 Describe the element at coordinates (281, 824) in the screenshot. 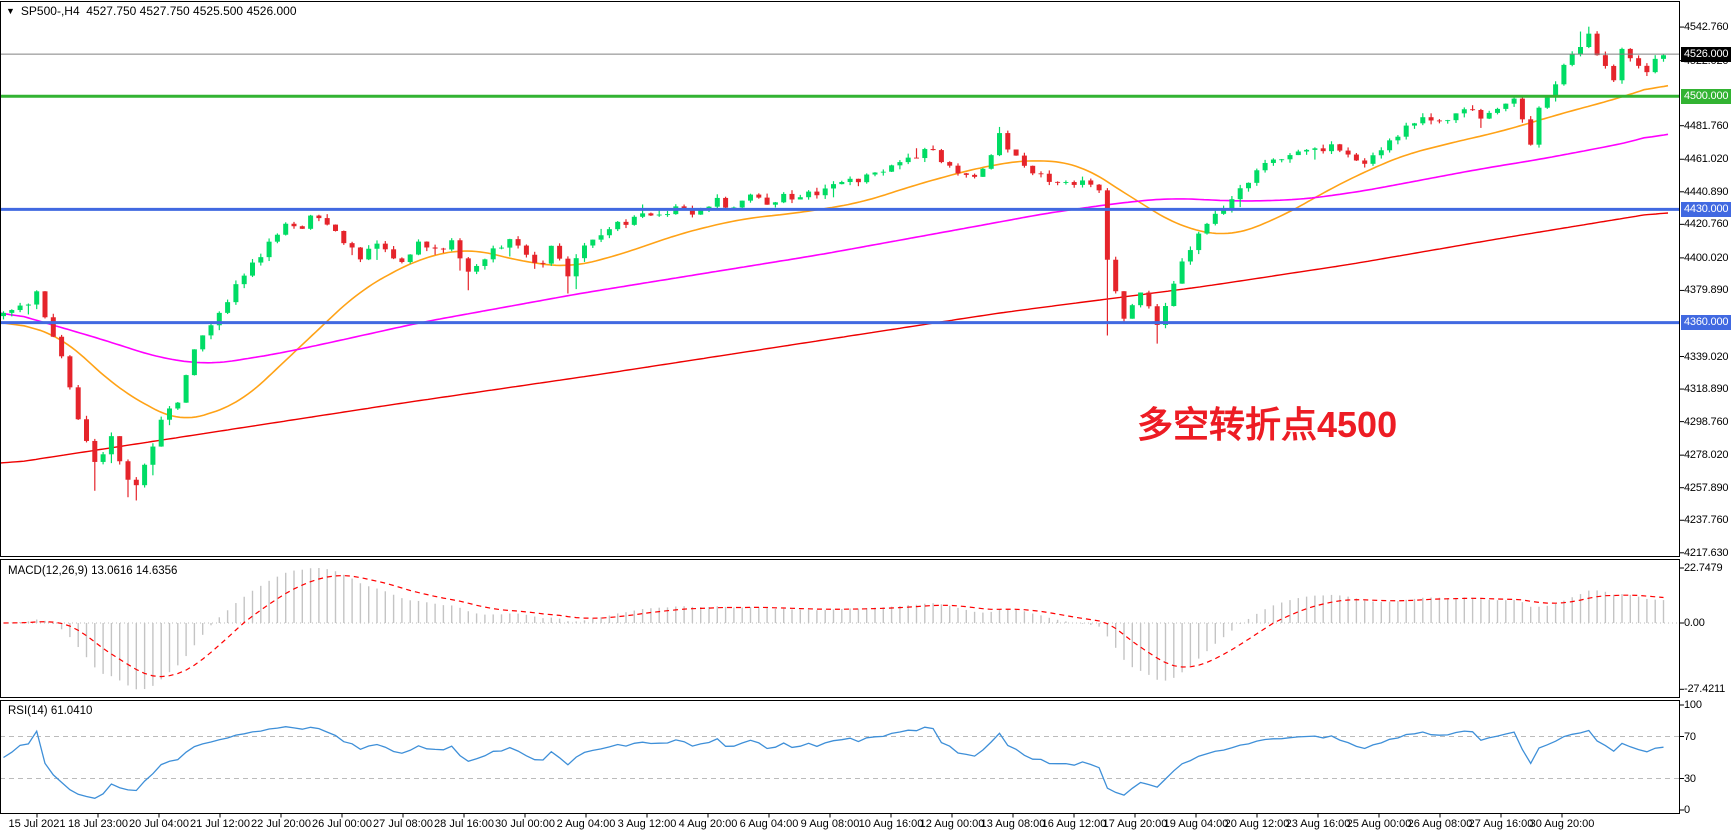

I see `time-axis-label: 22 Jul 20:00` at that location.